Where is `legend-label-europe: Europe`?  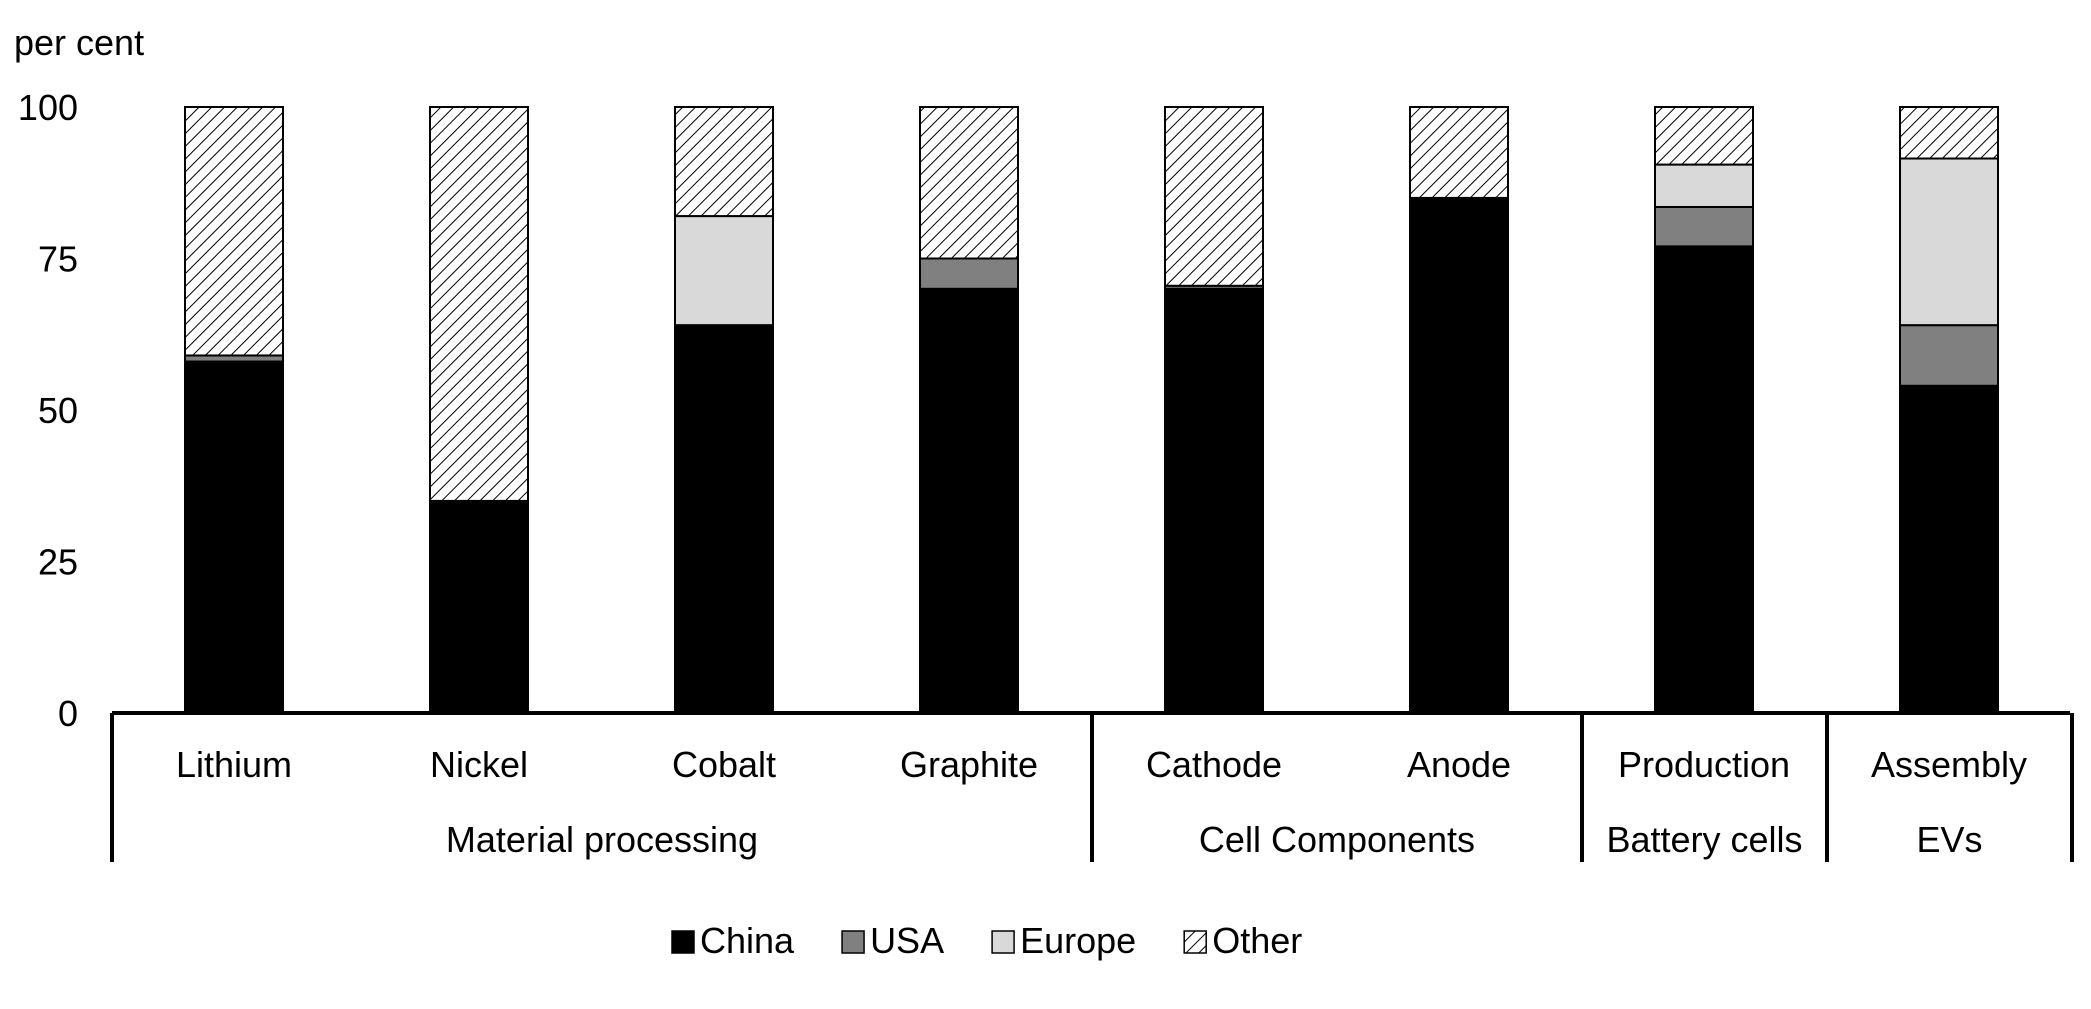
legend-label-europe: Europe is located at coordinates (1078, 940).